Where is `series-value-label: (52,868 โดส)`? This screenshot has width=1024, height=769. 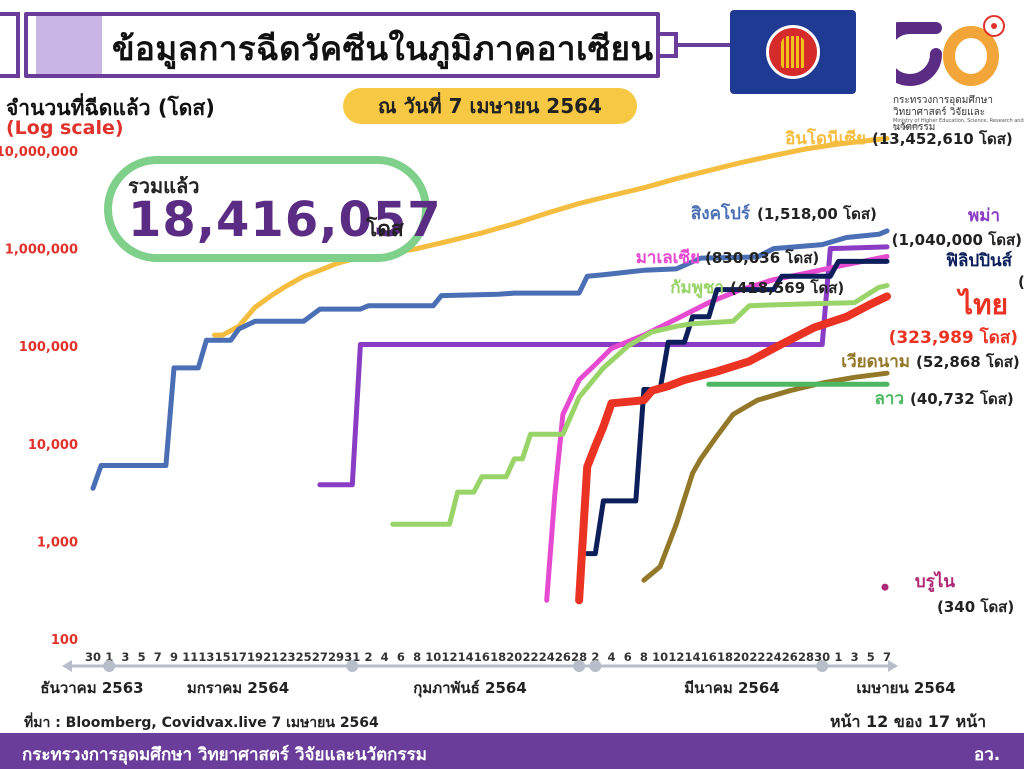
series-value-label: (52,868 โดส) is located at coordinates (968, 361).